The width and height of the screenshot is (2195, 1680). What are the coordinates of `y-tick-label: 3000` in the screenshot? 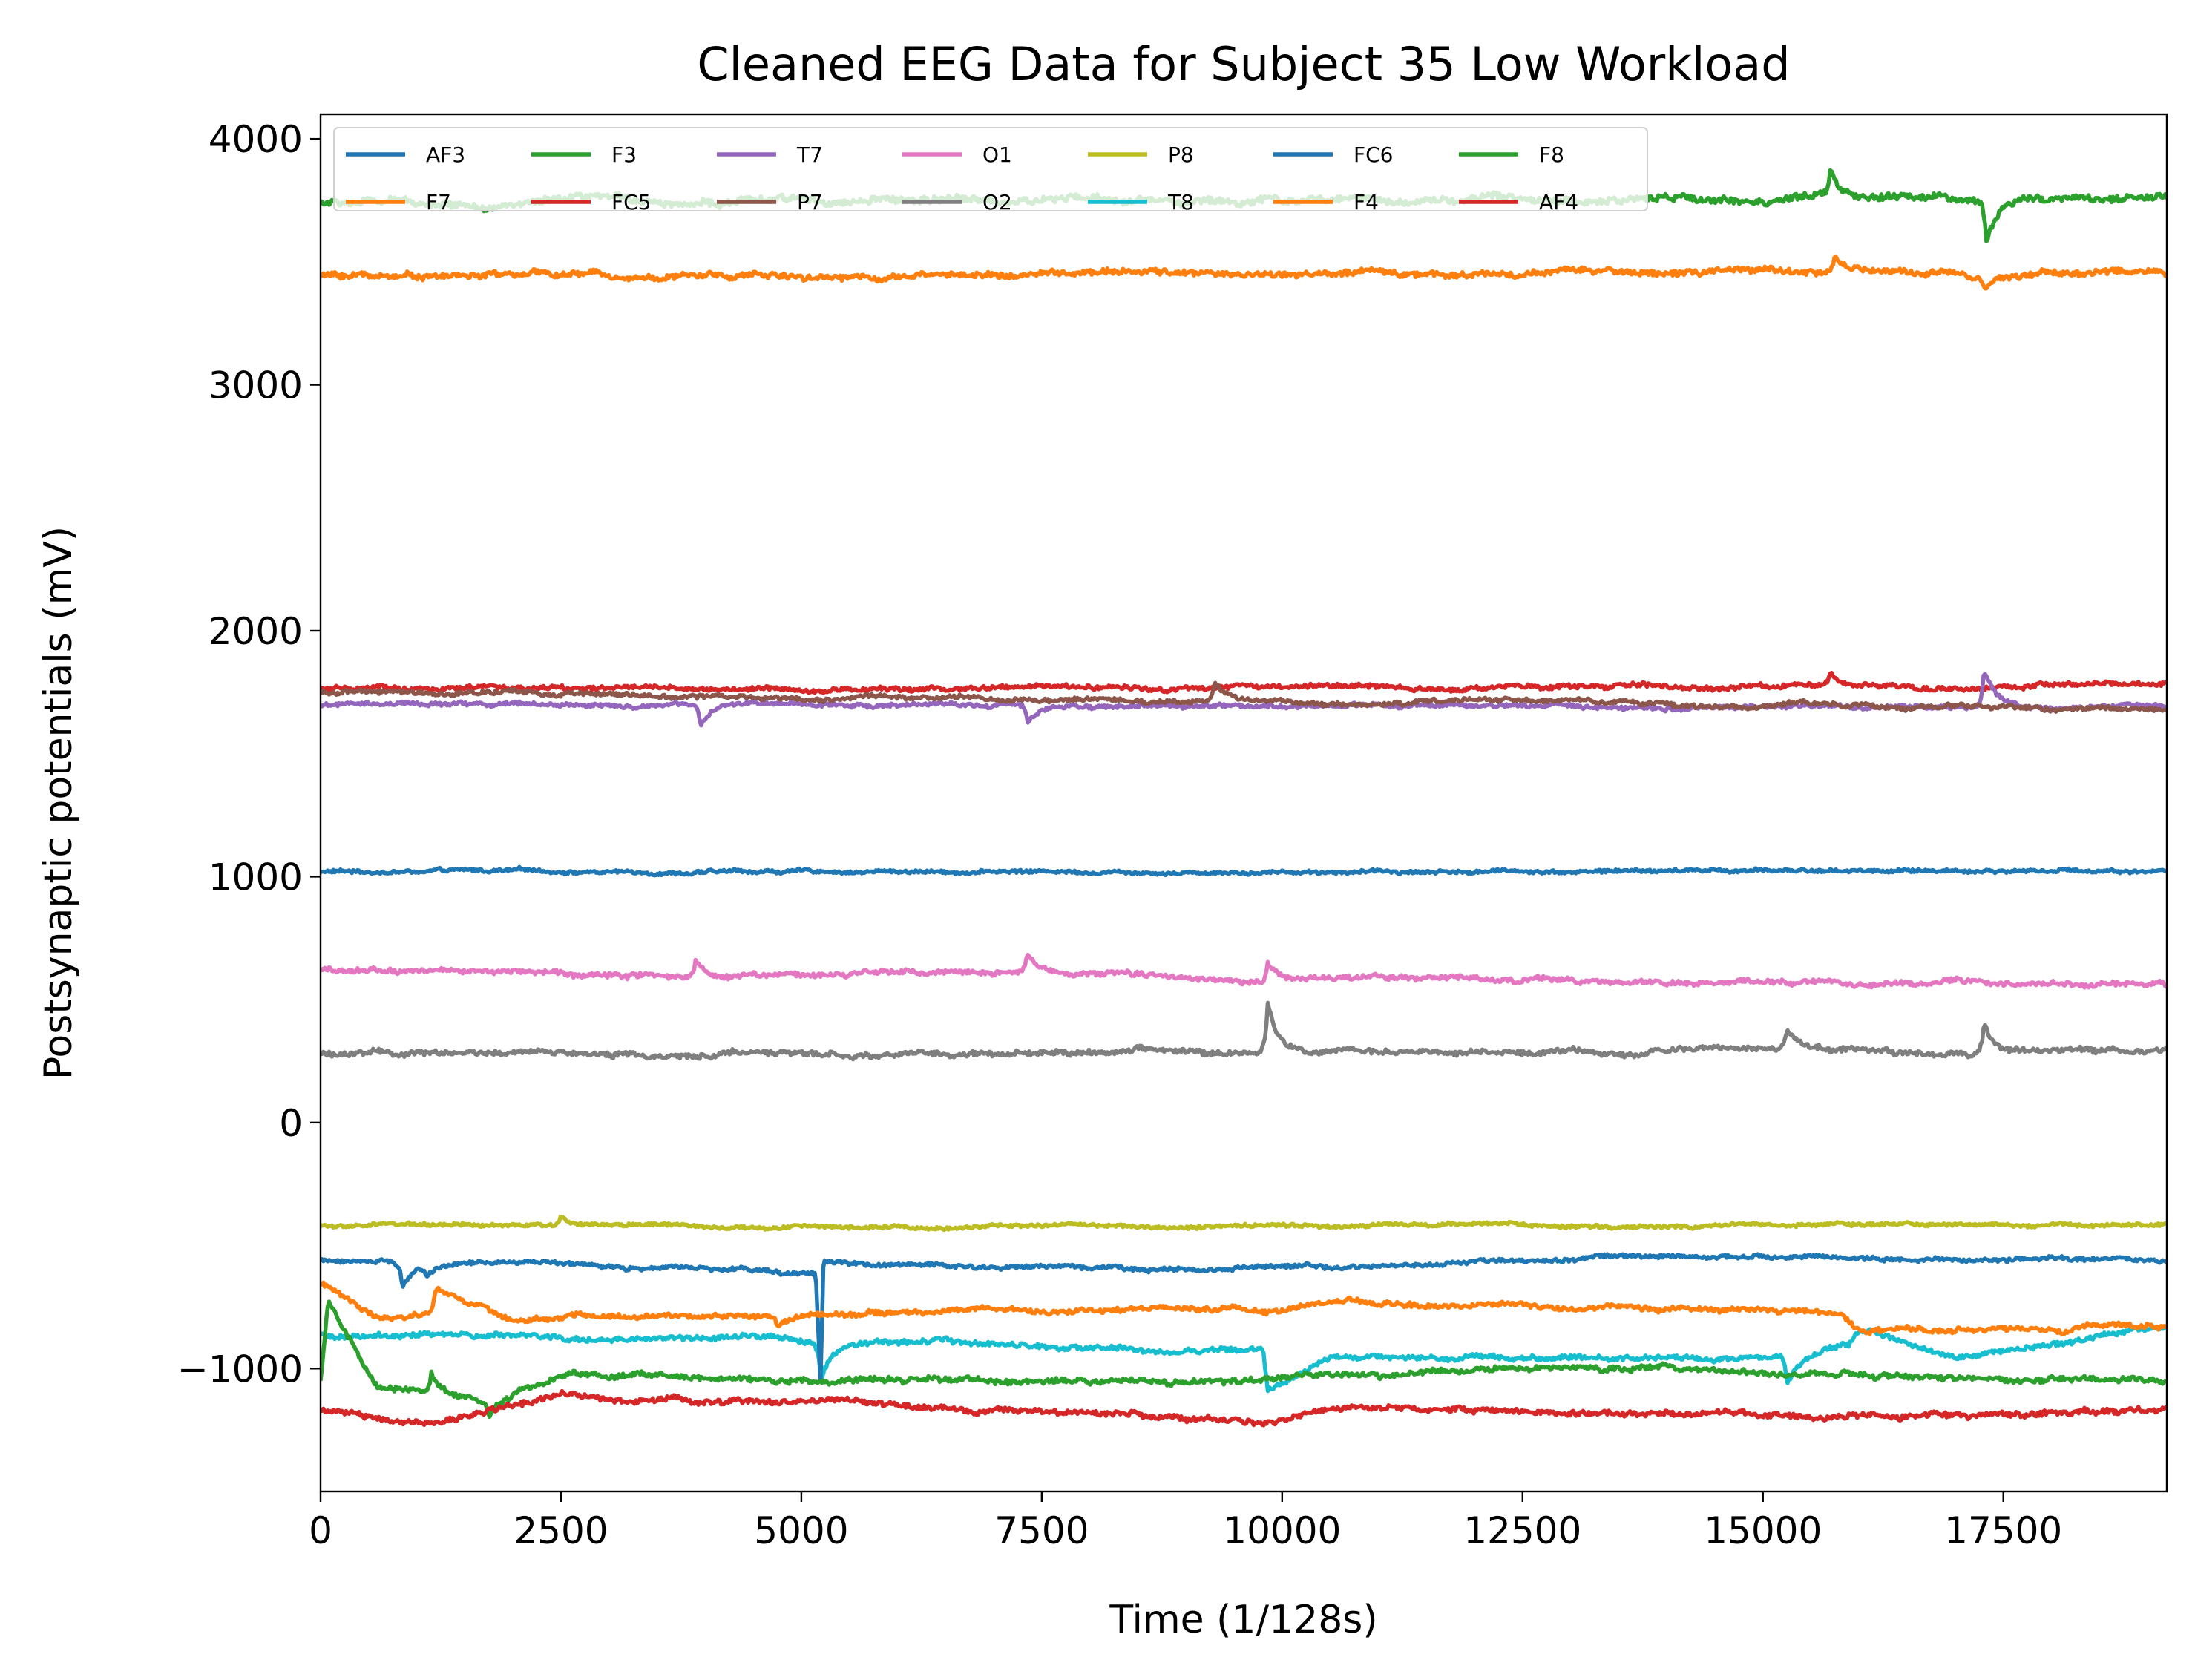 It's located at (256, 386).